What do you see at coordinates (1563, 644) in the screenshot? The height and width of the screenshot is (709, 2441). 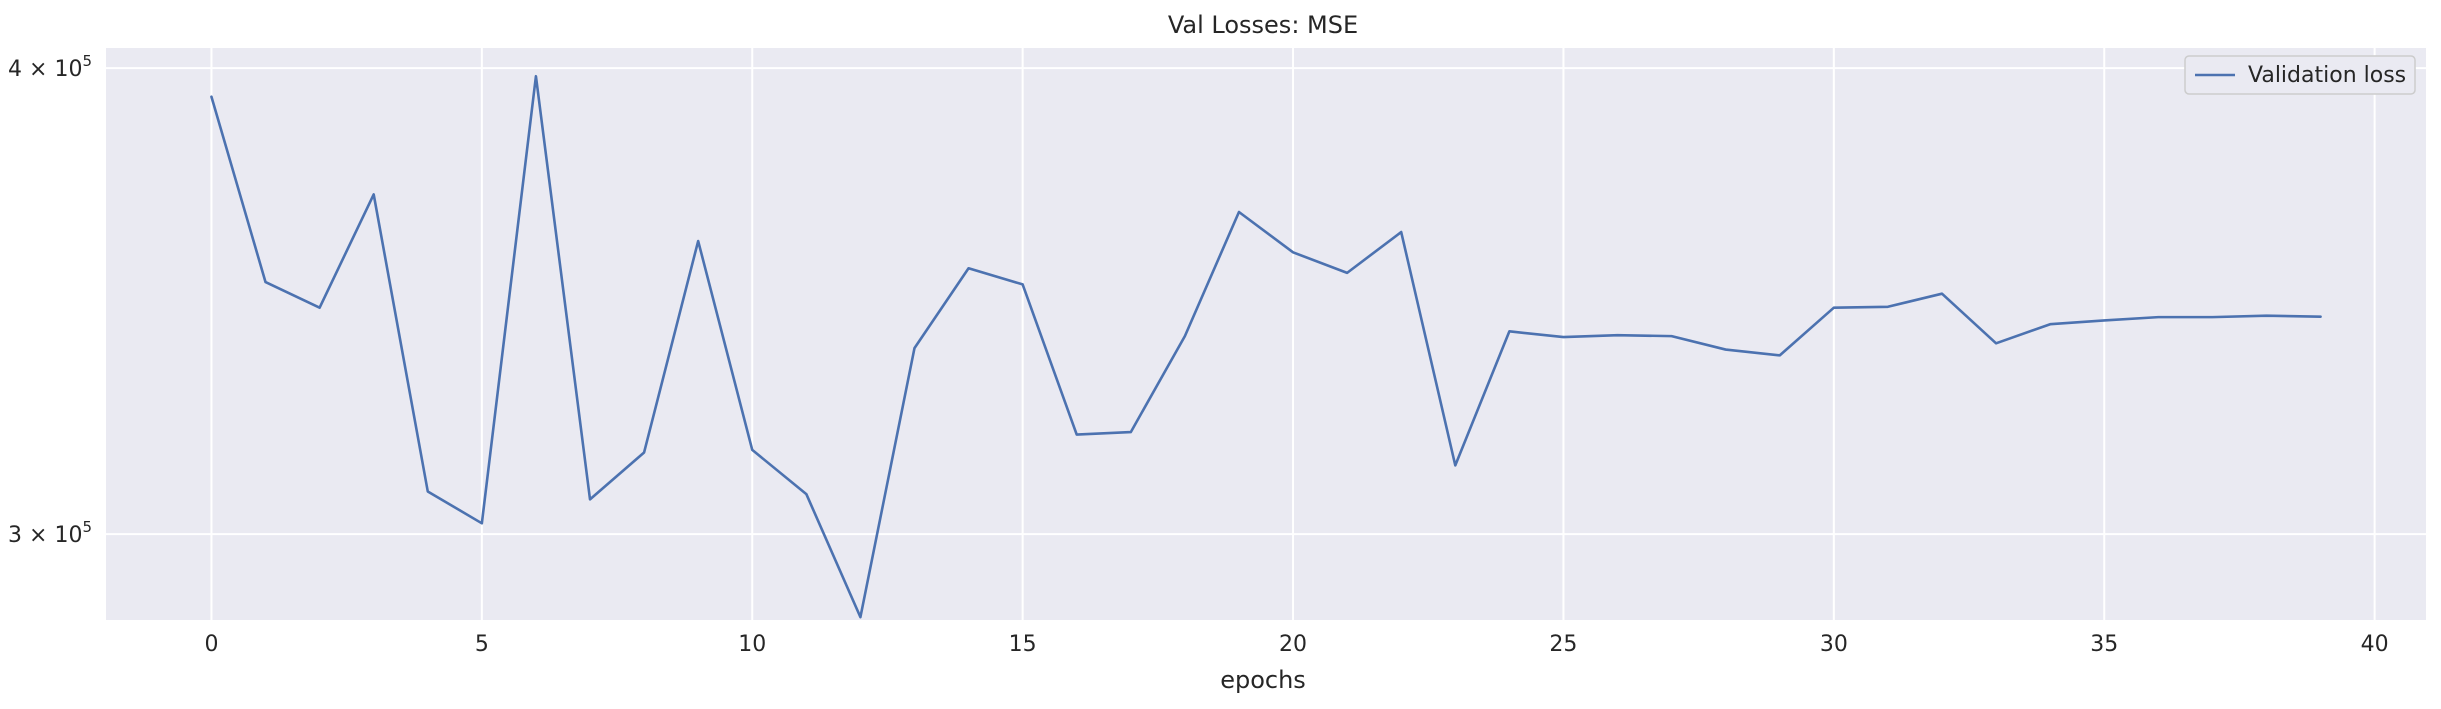 I see `x-tick-label: 25` at bounding box center [1563, 644].